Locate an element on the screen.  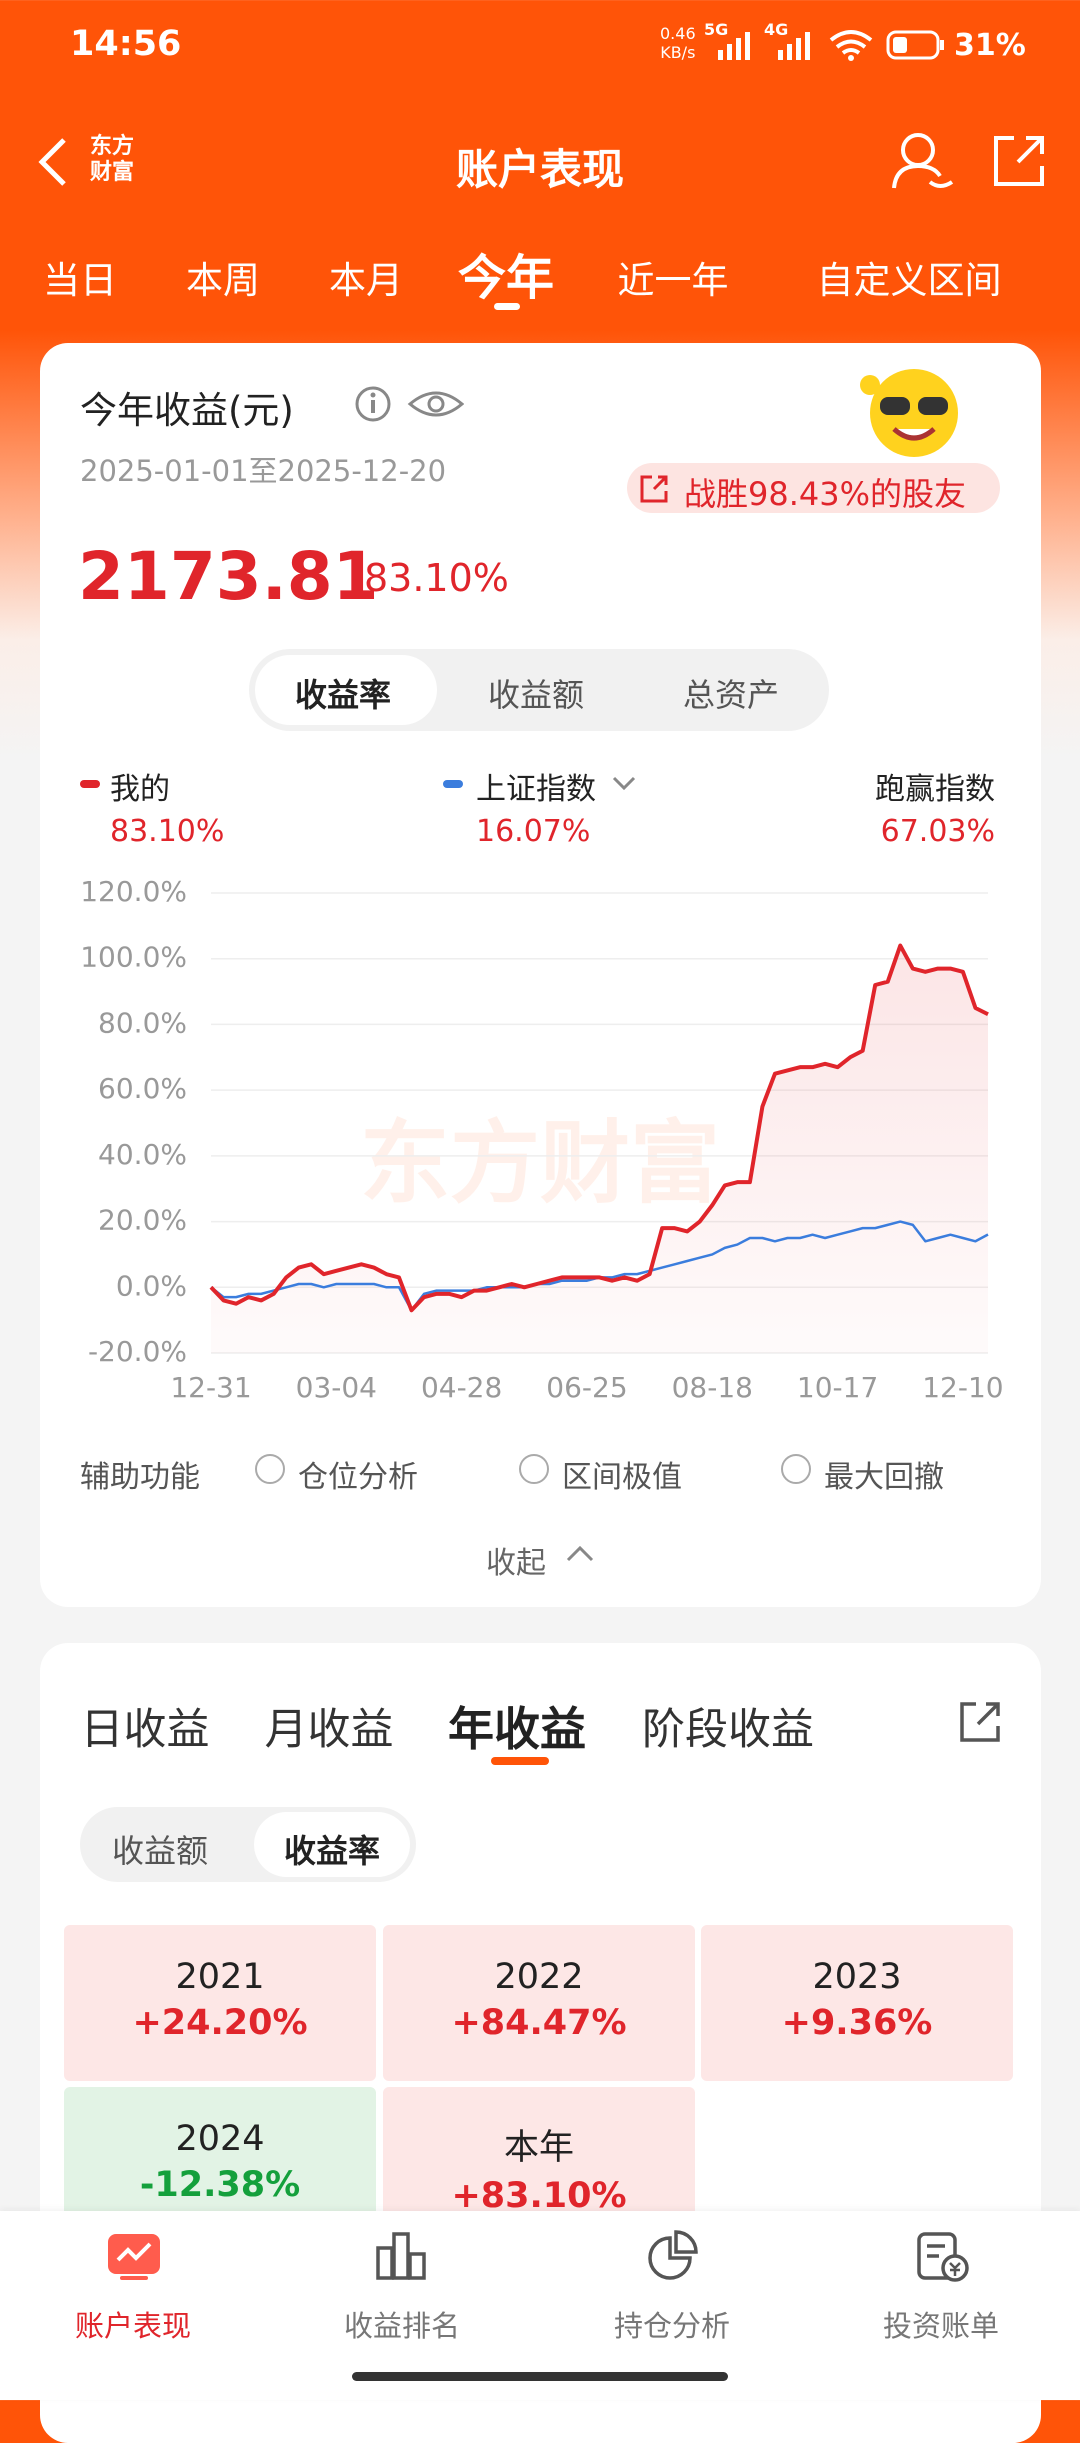
year-cell: 2021 +24.20% is located at coordinates (220, 2003).